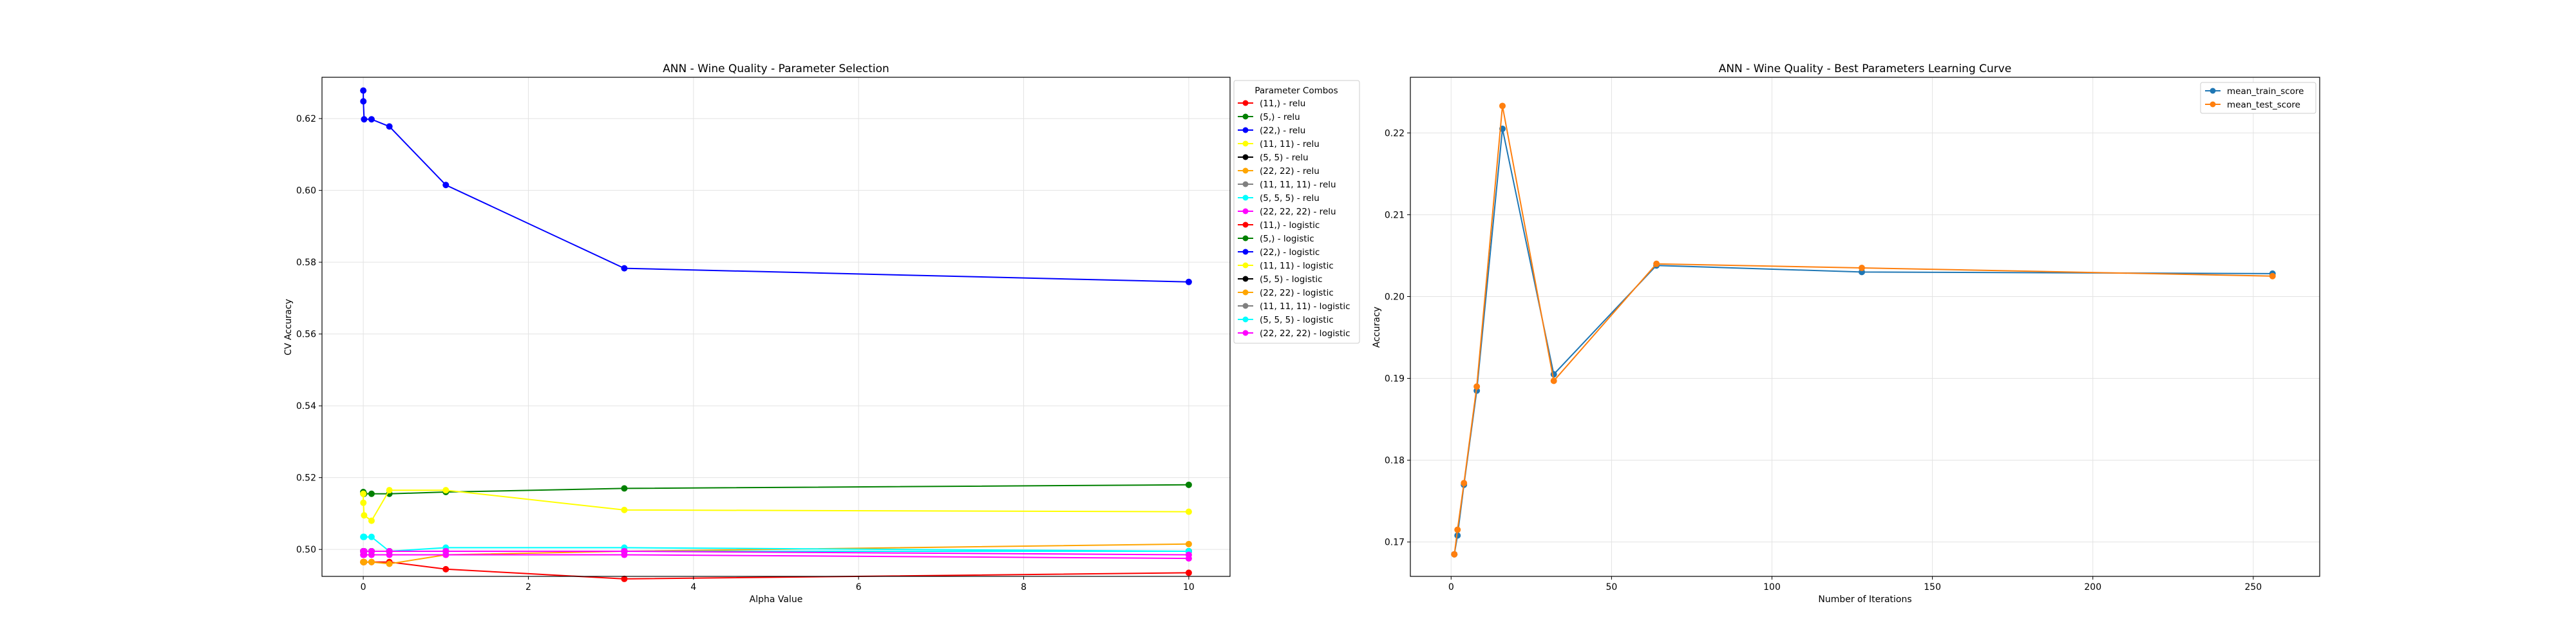 The width and height of the screenshot is (2576, 644). What do you see at coordinates (1395, 461) in the screenshot?
I see `y-tick-label: 0.18` at bounding box center [1395, 461].